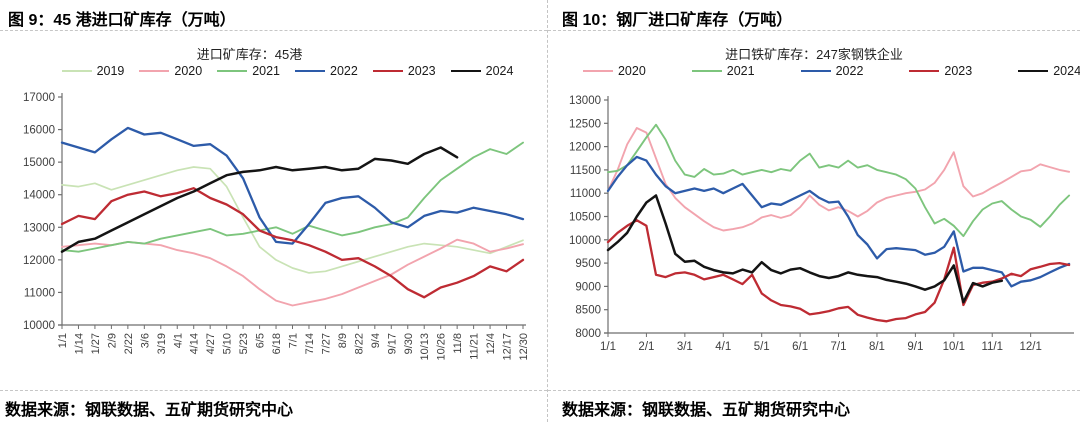 The height and width of the screenshot is (422, 1080). I want to click on svg-text: 6/1, so click(800, 347).